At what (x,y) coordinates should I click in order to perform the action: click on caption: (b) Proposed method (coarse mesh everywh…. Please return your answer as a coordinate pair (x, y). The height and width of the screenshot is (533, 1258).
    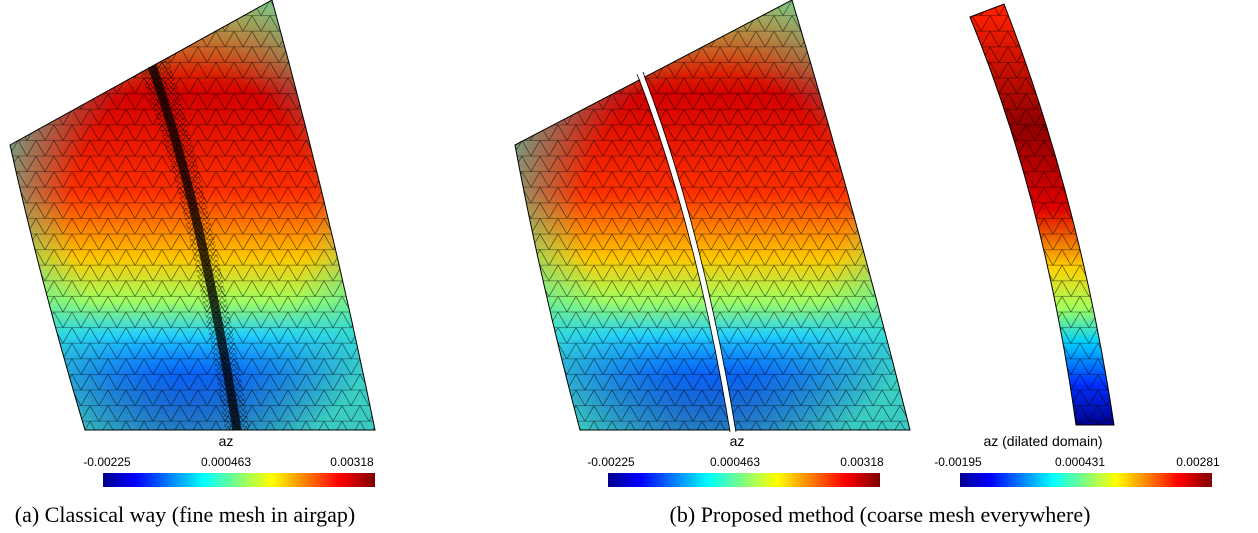
    Looking at the image, I should click on (880, 514).